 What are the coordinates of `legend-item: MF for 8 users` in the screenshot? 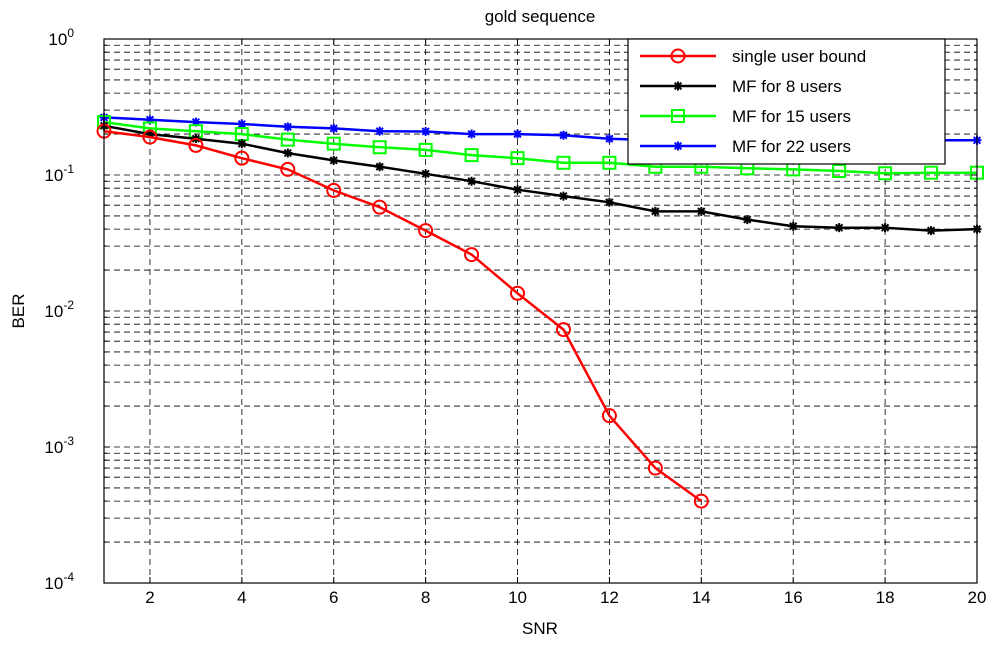 It's located at (741, 86).